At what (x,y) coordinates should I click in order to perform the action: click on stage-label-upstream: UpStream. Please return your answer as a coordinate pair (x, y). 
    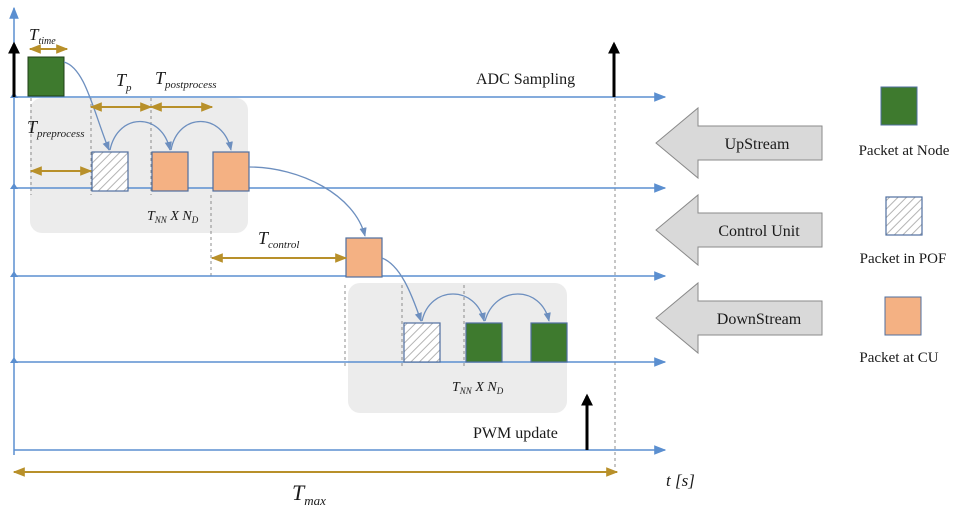
    Looking at the image, I should click on (757, 144).